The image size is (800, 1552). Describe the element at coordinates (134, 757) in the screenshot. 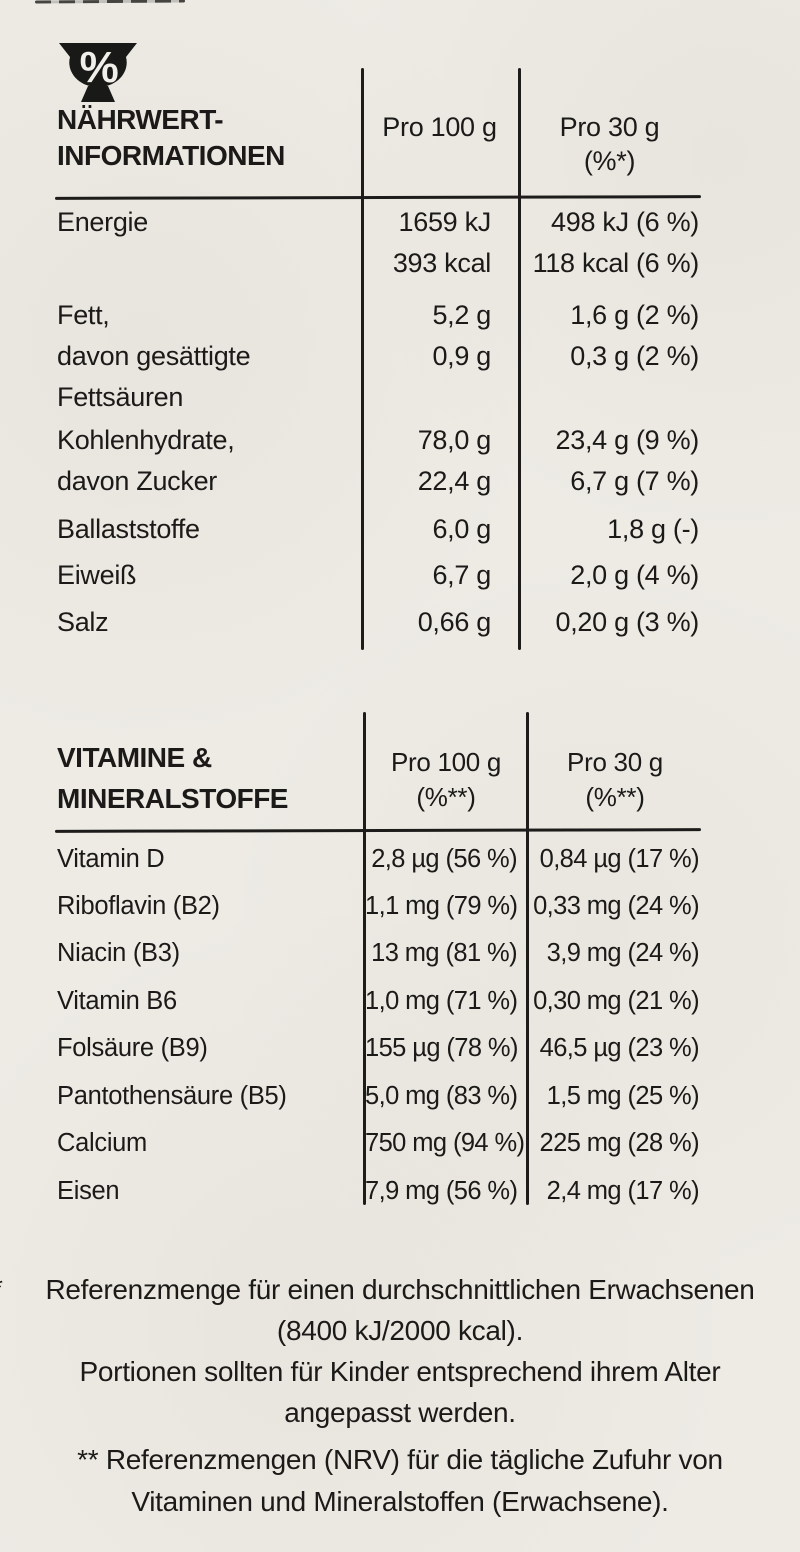

I see `vitamins-table-title-line1: VITAMINE &` at that location.